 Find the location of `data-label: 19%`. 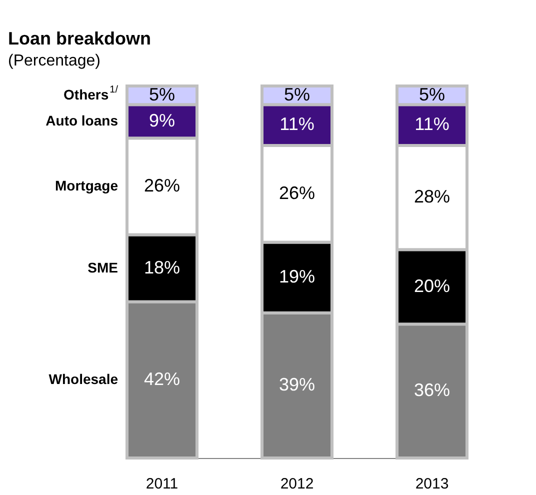

data-label: 19% is located at coordinates (297, 276).